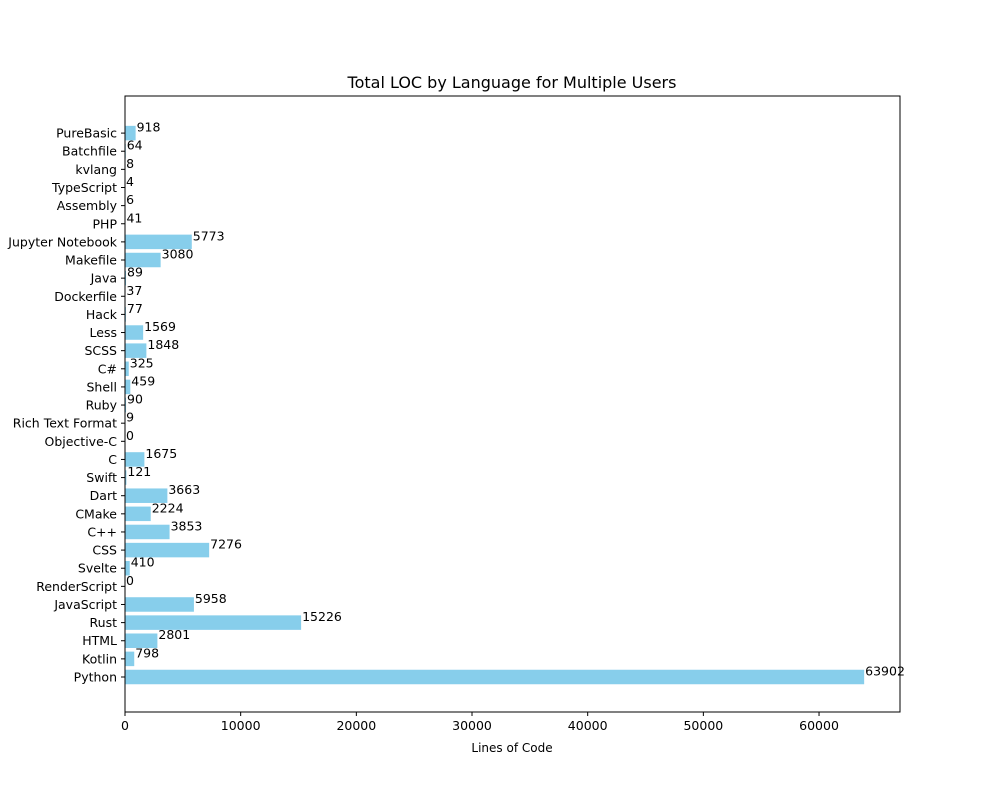  I want to click on data-label-kvlang: 8, so click(130, 163).